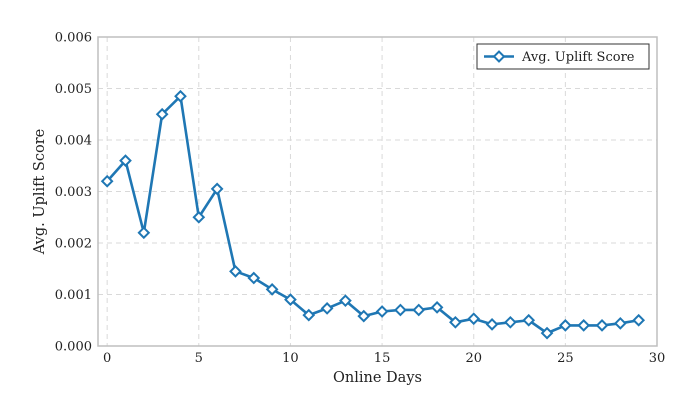 This screenshot has height=418, width=696. I want to click on y-tick-label: 0.004, so click(73, 141).